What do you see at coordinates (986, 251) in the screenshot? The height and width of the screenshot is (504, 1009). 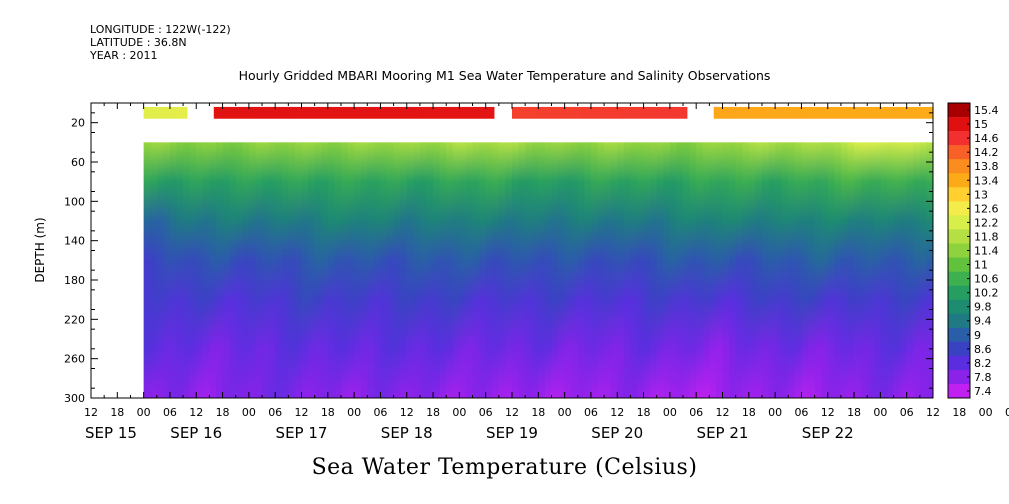 I see `colorbar-label: 11.4` at bounding box center [986, 251].